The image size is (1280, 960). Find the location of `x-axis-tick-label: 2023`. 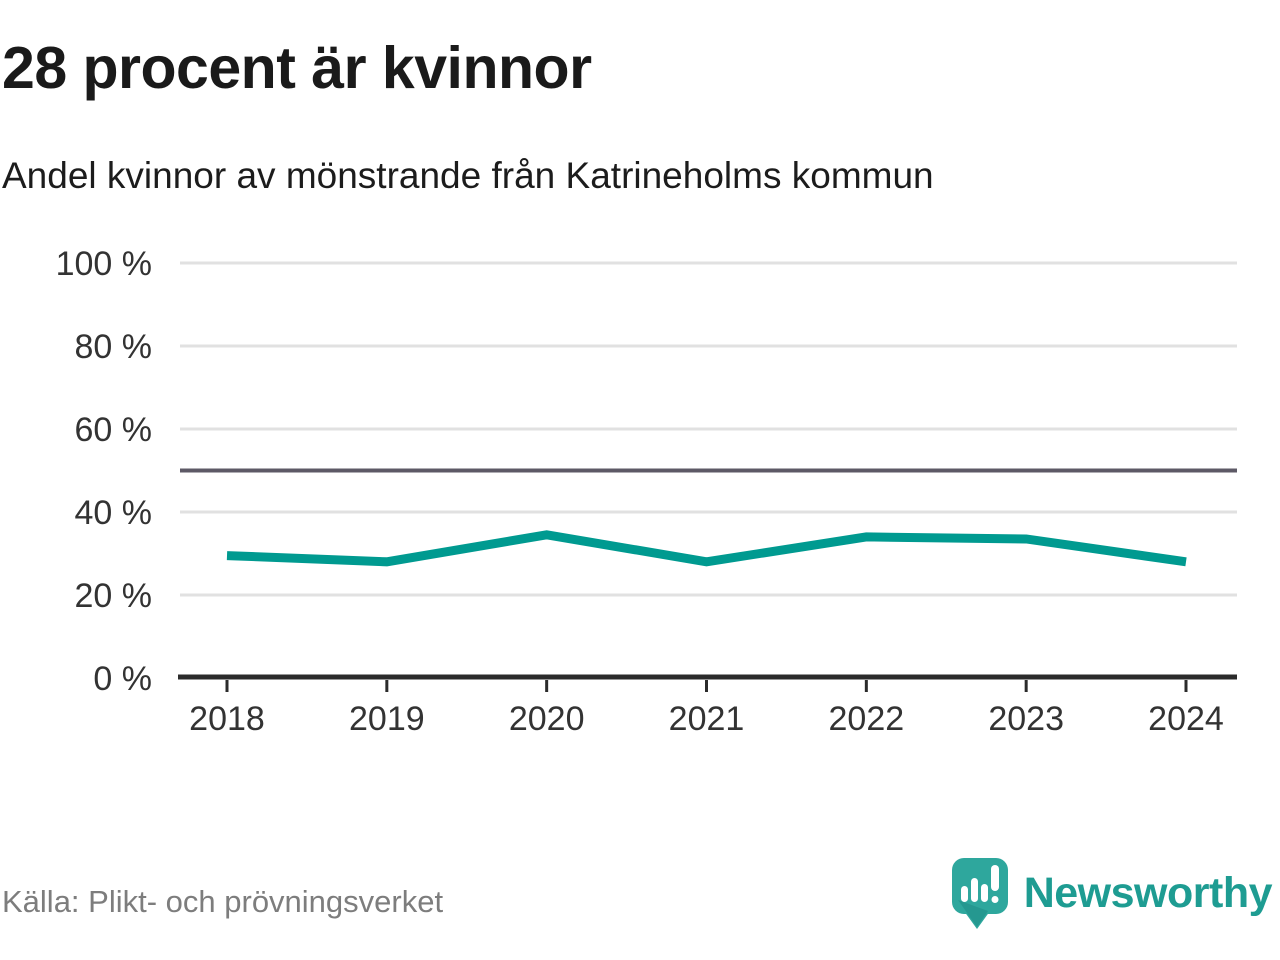

x-axis-tick-label: 2023 is located at coordinates (1026, 719).